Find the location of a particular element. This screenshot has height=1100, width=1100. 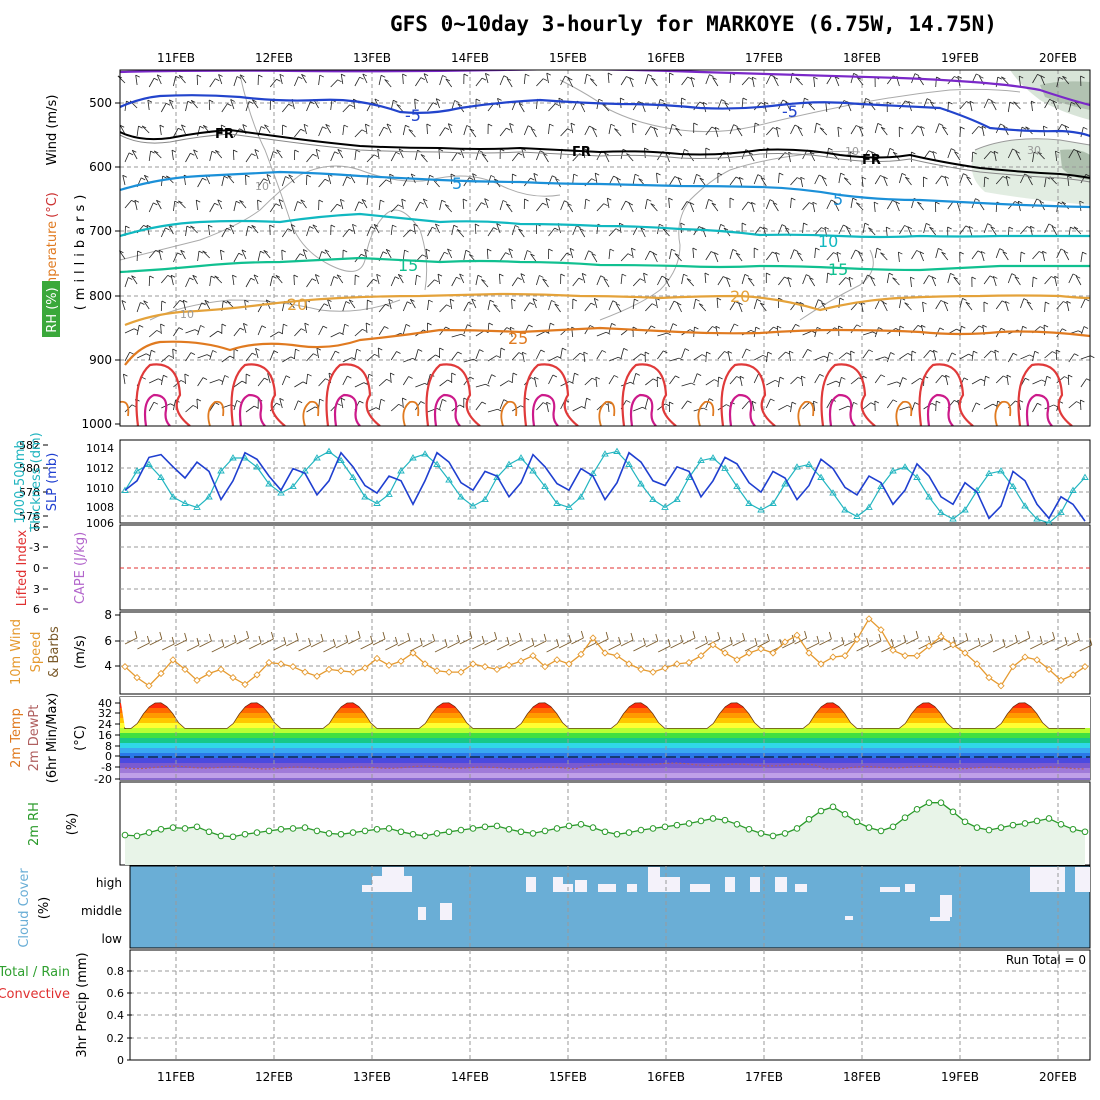

wind-label: Wind (m/s) is located at coordinates (52, 130).